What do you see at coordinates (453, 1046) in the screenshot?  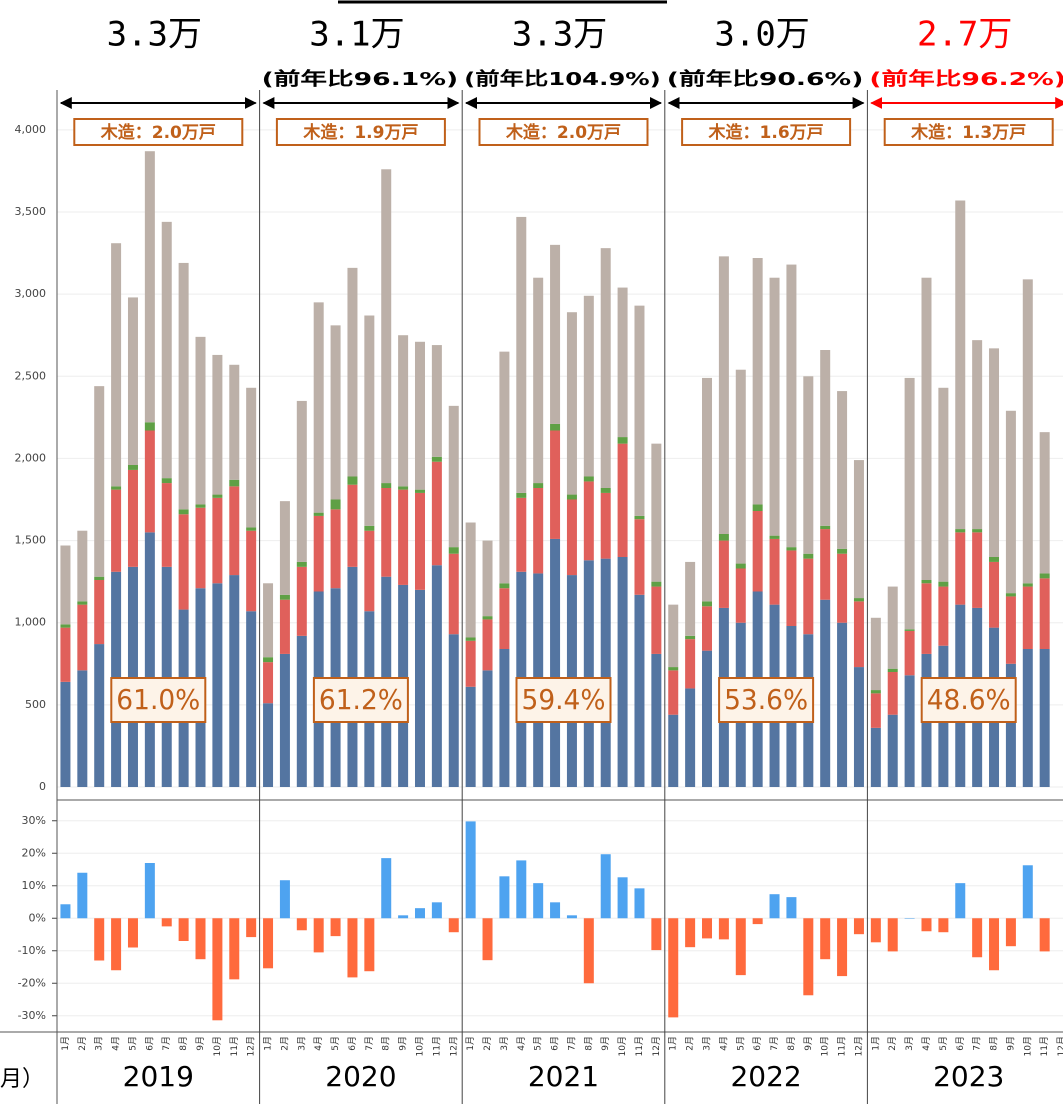 I see `x-tick-label: 12月` at bounding box center [453, 1046].